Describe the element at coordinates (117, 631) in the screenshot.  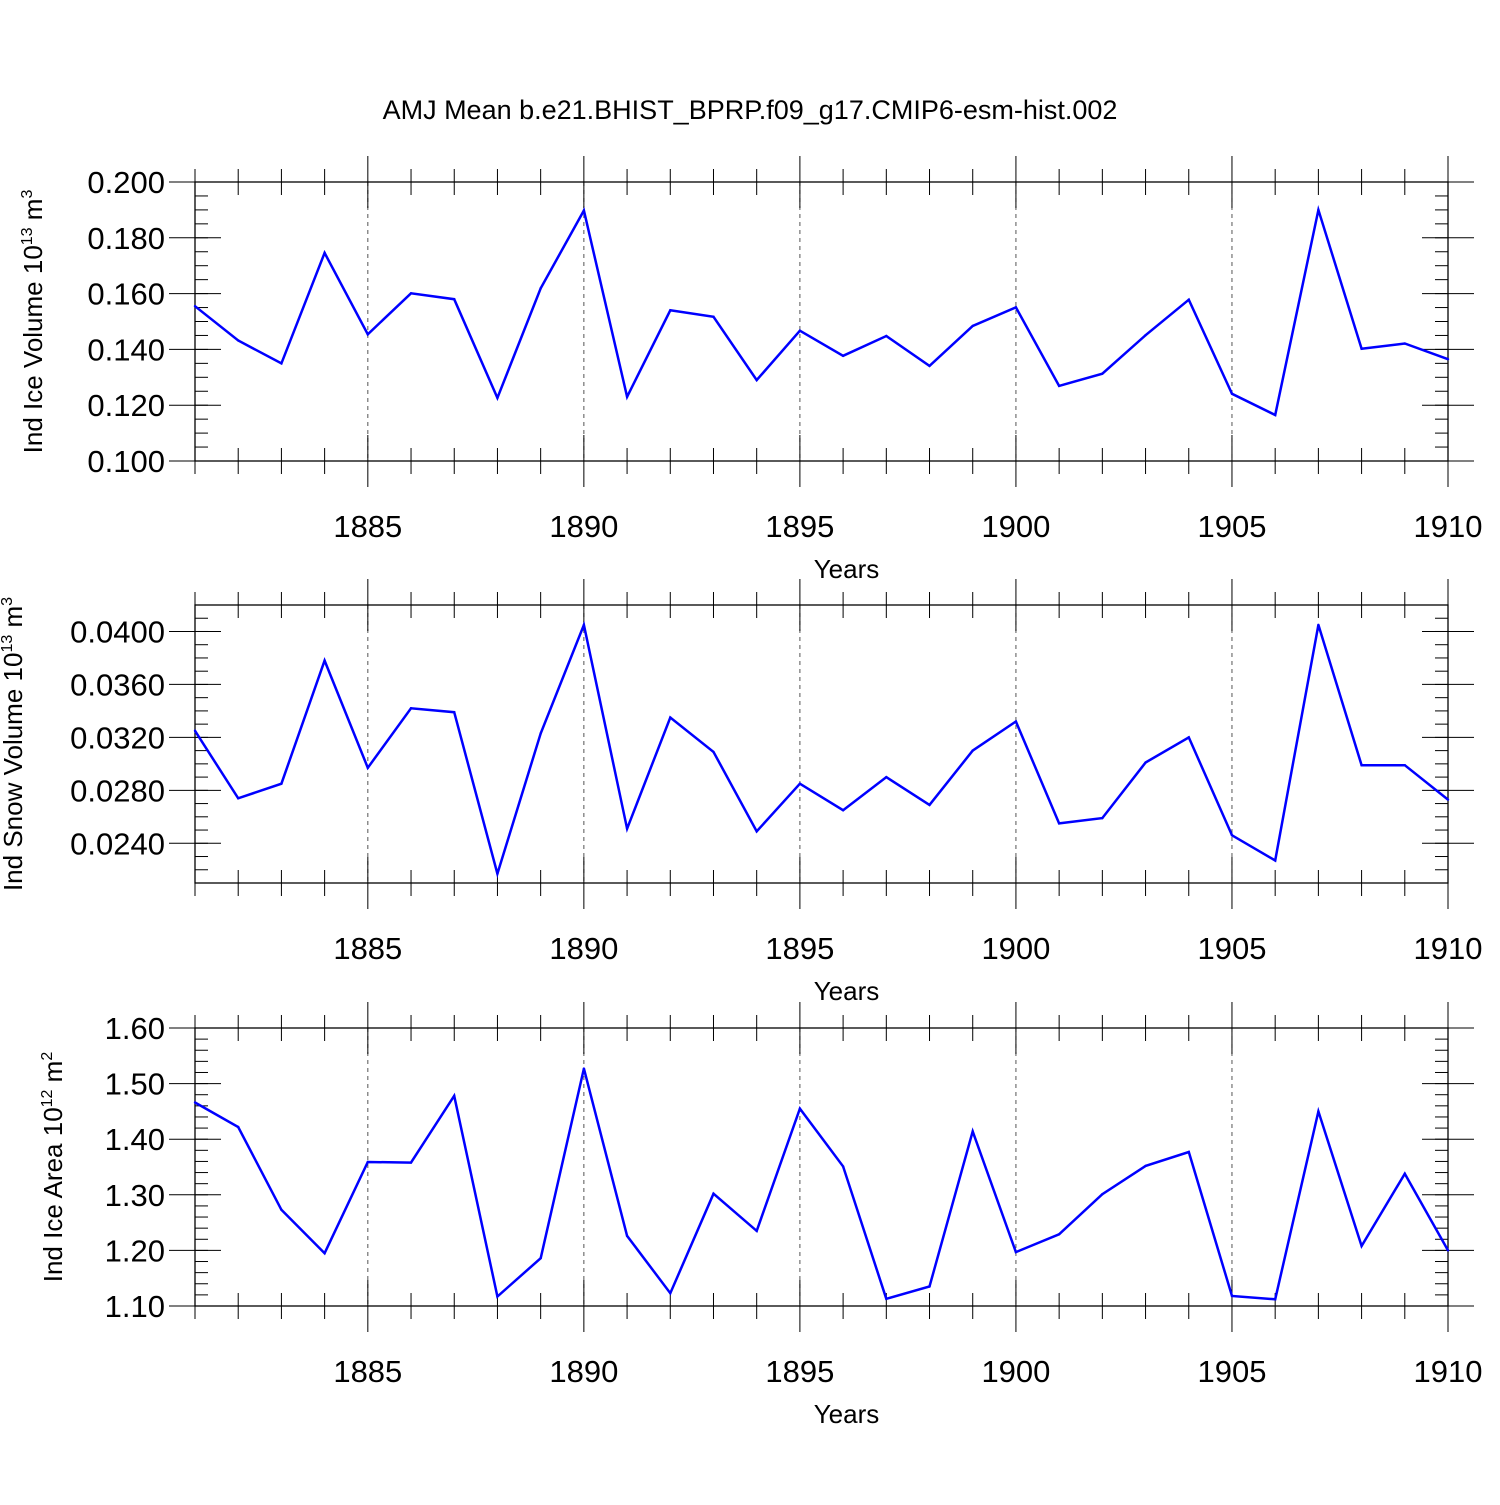
I see `y-tick-label-0.0400: 0.0400` at that location.